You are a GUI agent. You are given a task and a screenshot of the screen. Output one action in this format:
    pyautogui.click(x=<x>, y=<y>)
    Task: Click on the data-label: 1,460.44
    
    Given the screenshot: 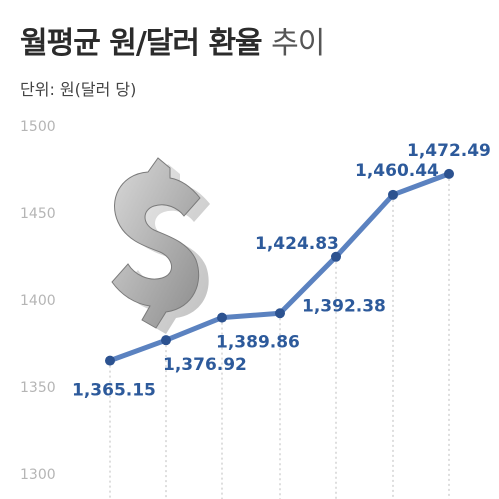 What is the action you would take?
    pyautogui.click(x=397, y=171)
    